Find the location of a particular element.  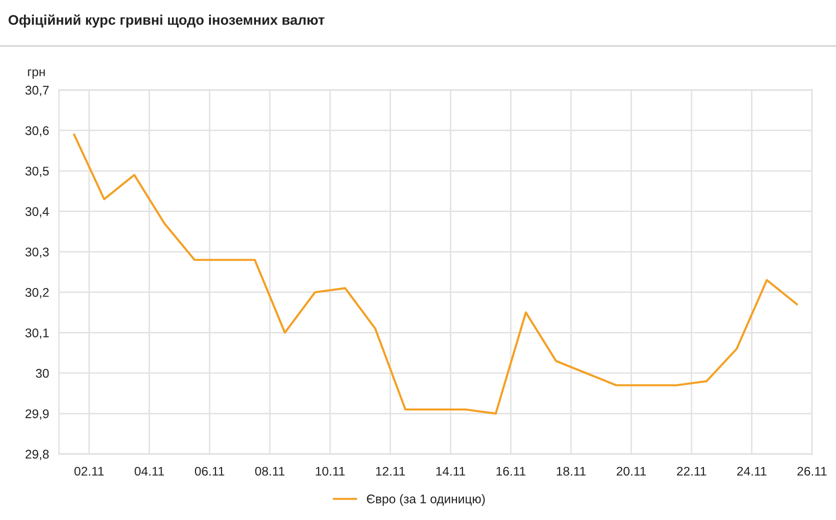

y-tick-label: 30,4 is located at coordinates (37, 212).